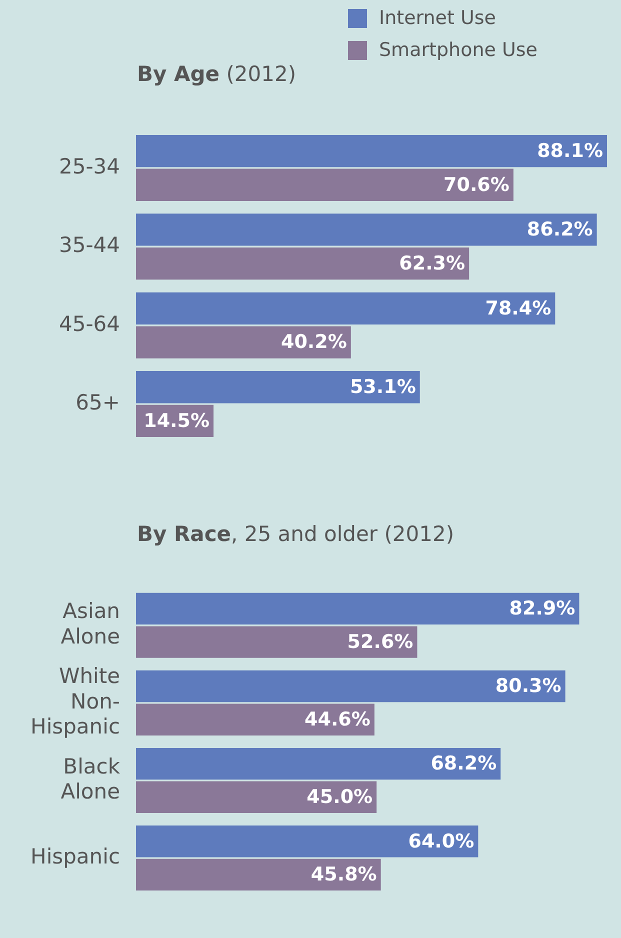 This screenshot has height=938, width=621. What do you see at coordinates (343, 875) in the screenshot?
I see `data-label: 45.8%` at bounding box center [343, 875].